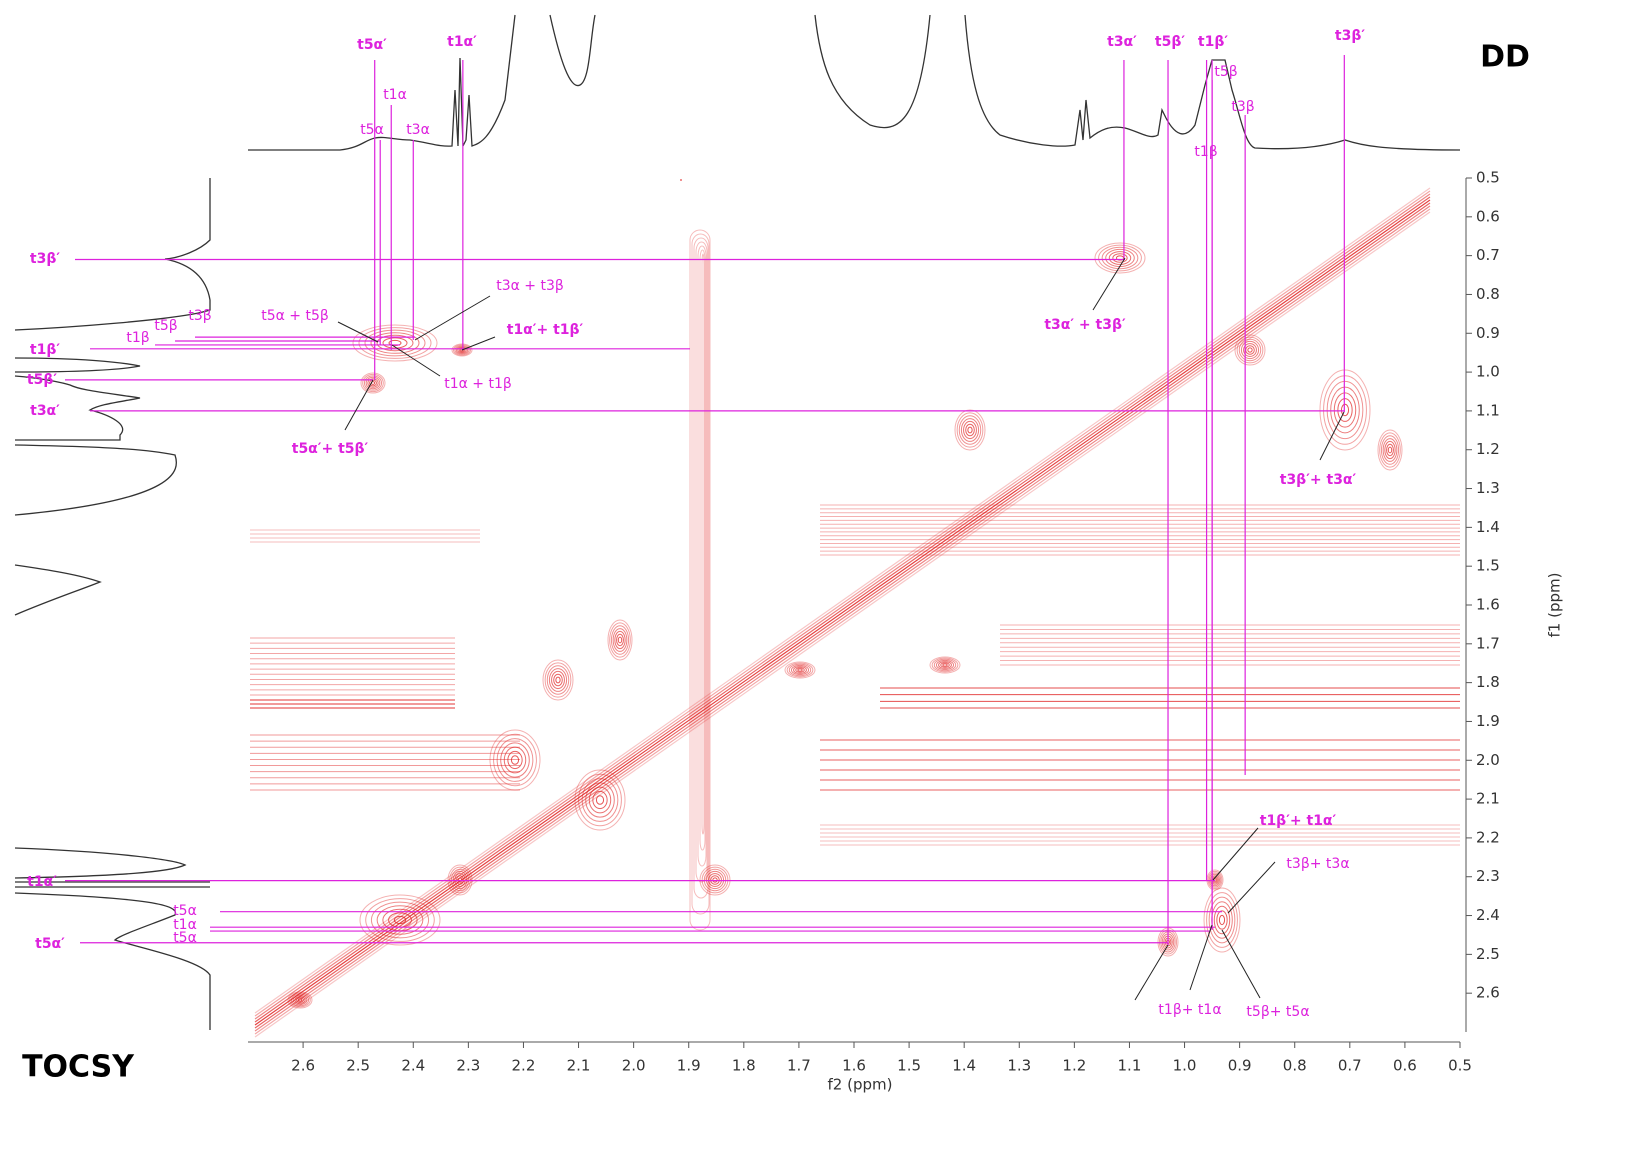 The image size is (1647, 1151). I want to click on x-tick-label: 1.8, so click(744, 1066).